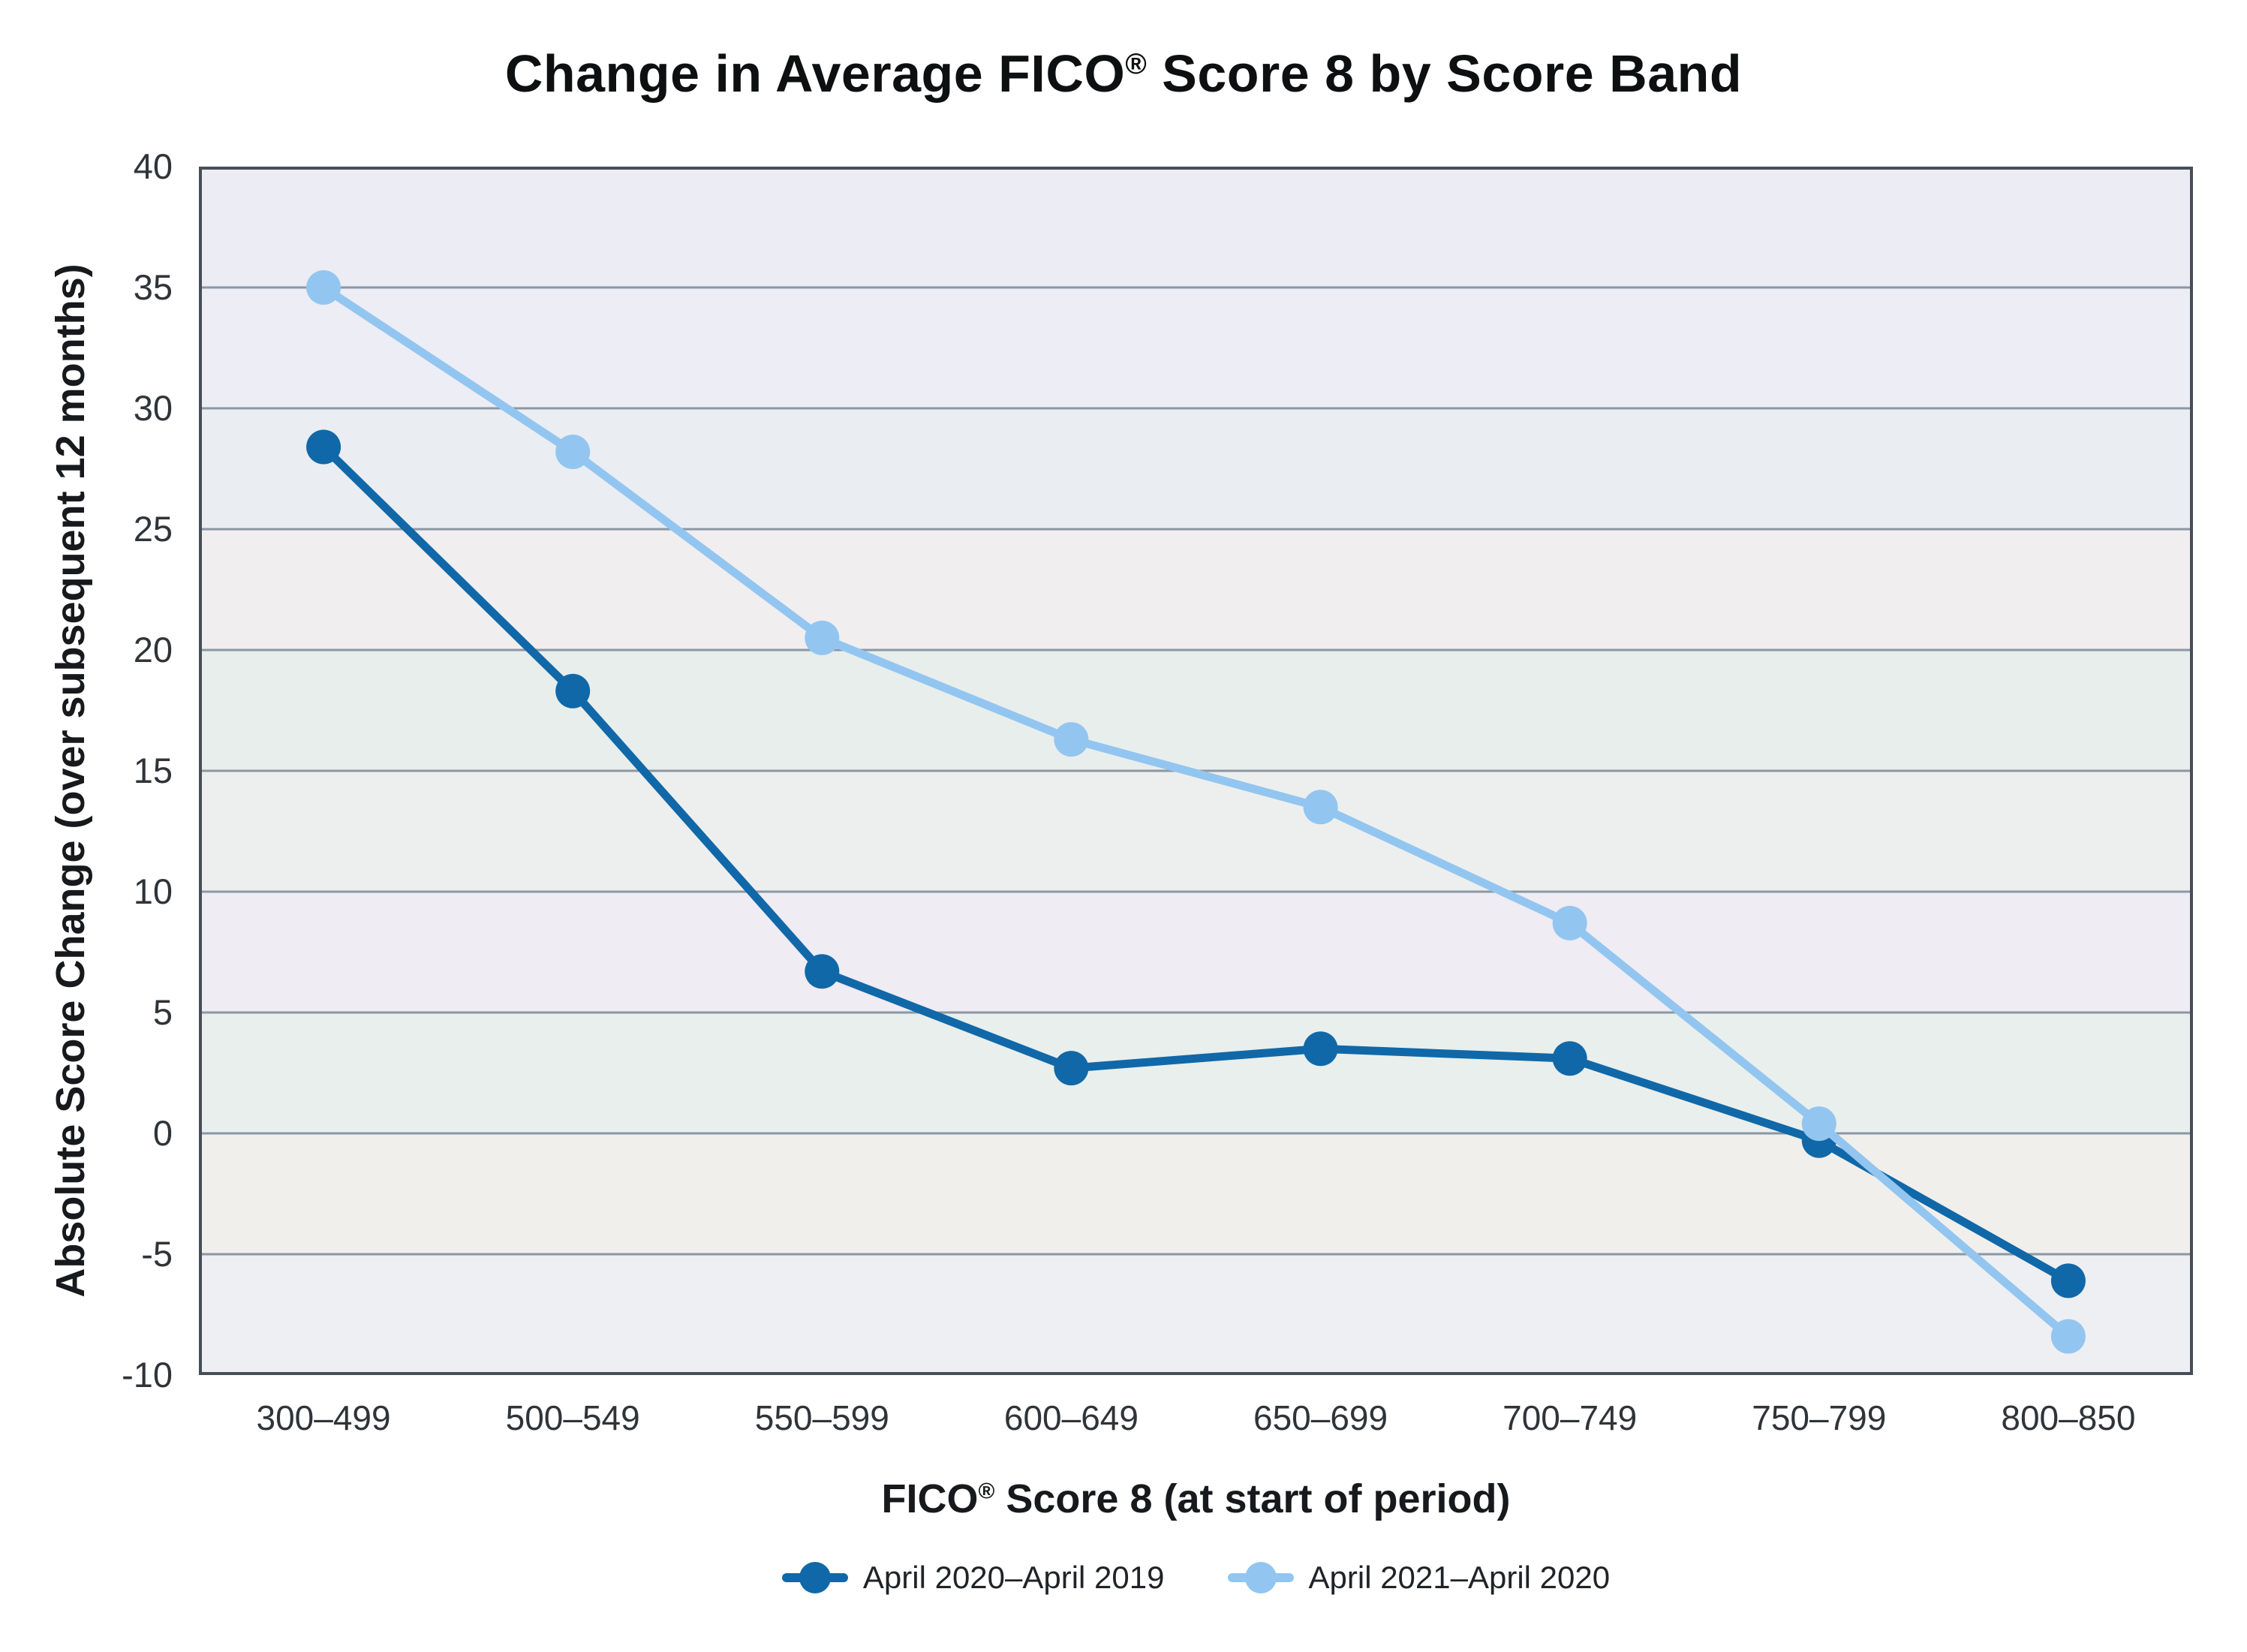 The height and width of the screenshot is (1652, 2247). Describe the element at coordinates (153, 771) in the screenshot. I see `y-tick-label: 15` at that location.